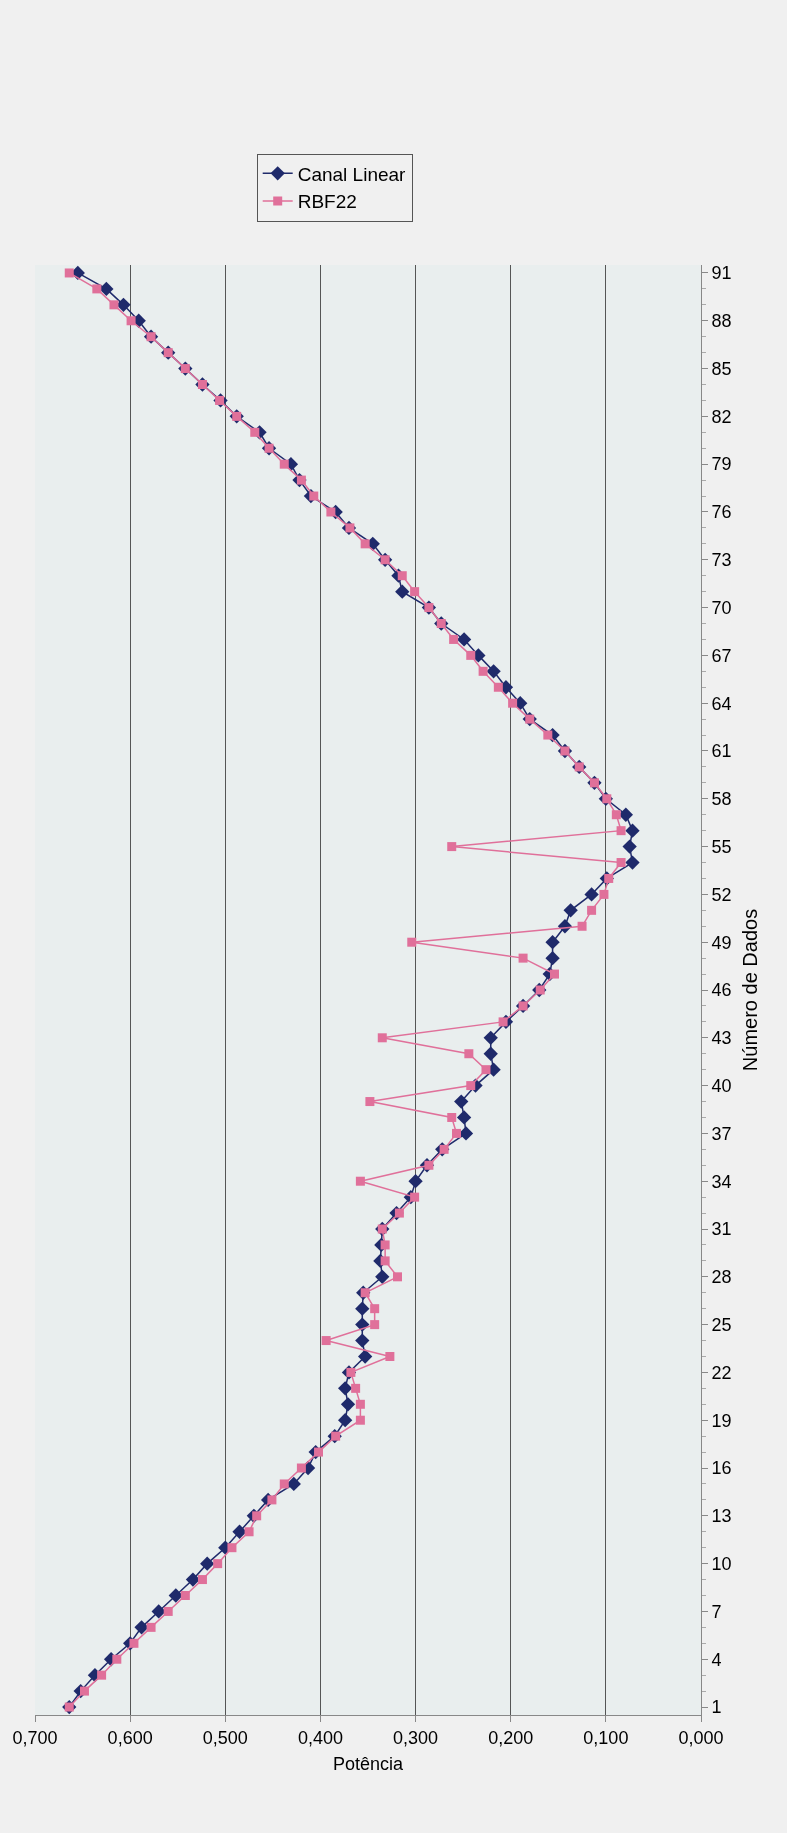 Image resolution: width=787 pixels, height=1833 pixels. What do you see at coordinates (327, 202) in the screenshot?
I see `legend-label: RBF22` at bounding box center [327, 202].